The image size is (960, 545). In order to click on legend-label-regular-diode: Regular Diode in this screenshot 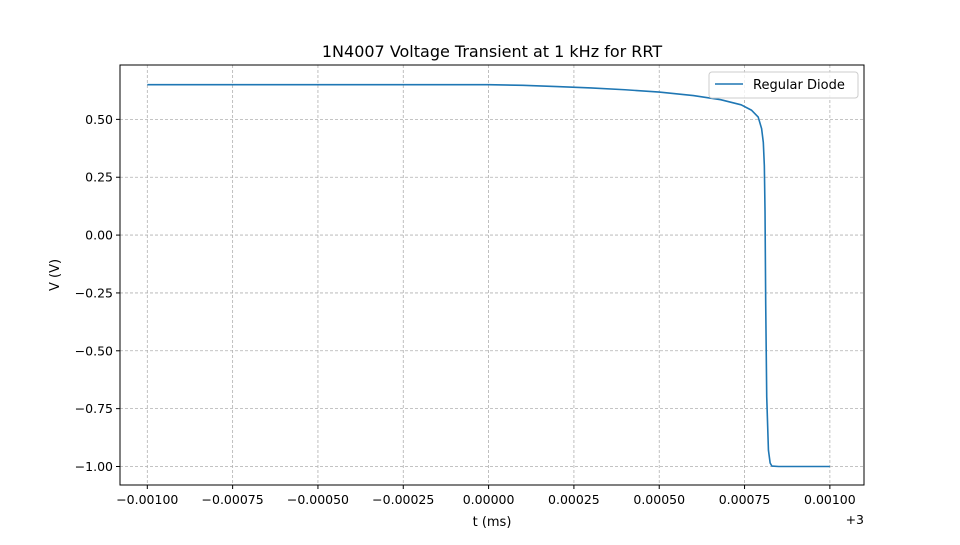, I will do `click(799, 85)`.